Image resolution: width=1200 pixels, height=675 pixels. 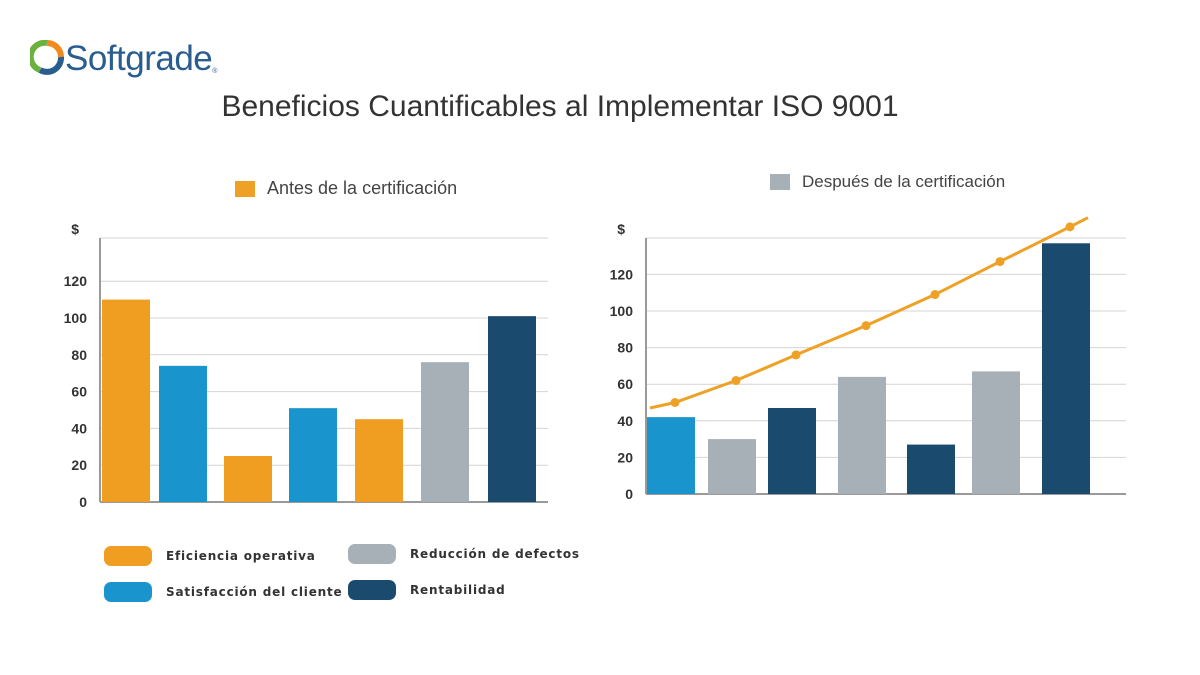 I want to click on series-label-after-text: Después de la certificación, so click(x=904, y=181).